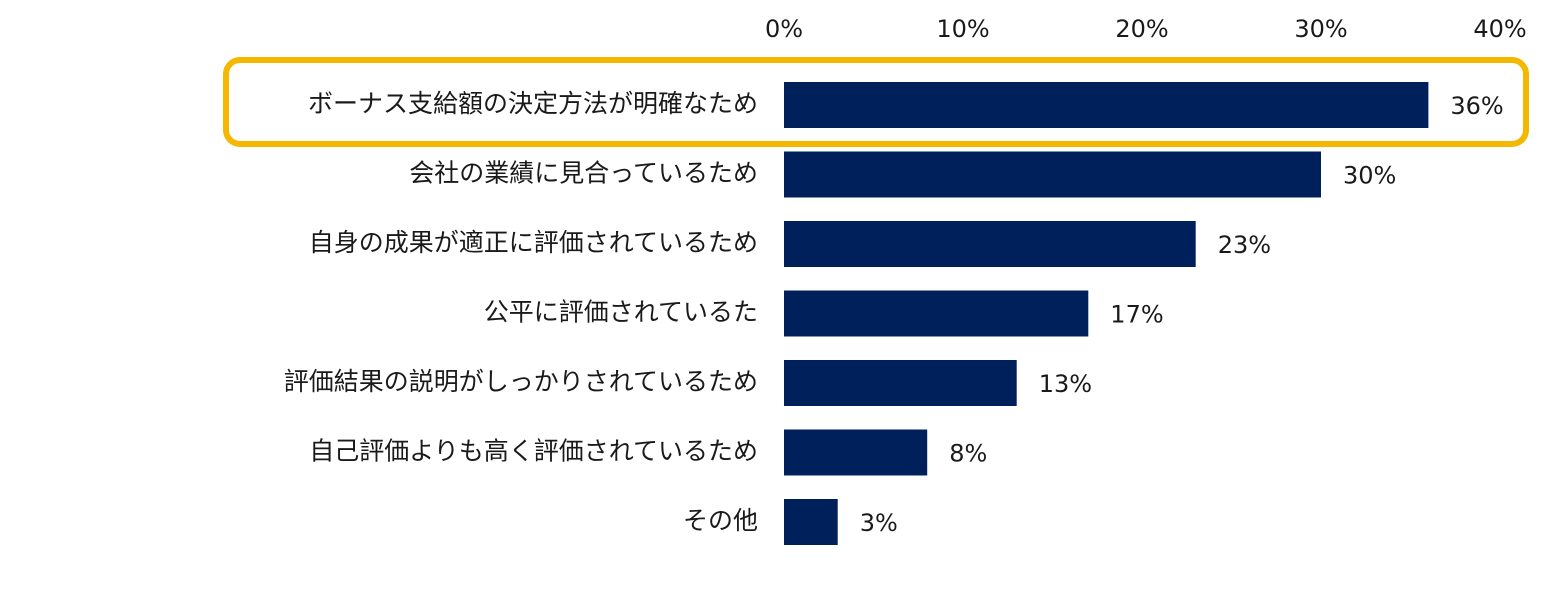 This screenshot has width=1550, height=593. What do you see at coordinates (1320, 29) in the screenshot?
I see `x-tick-label: 30%` at bounding box center [1320, 29].